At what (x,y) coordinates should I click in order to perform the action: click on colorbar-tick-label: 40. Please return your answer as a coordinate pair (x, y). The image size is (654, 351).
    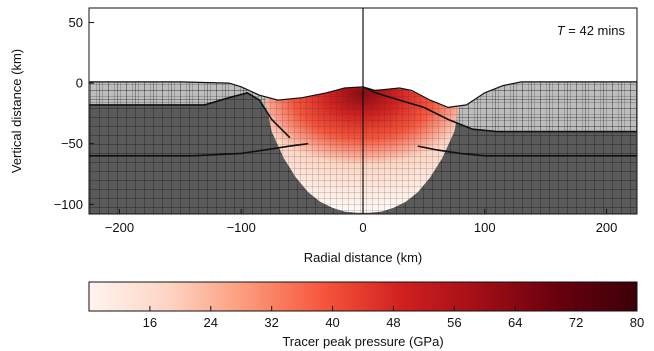
    Looking at the image, I should click on (332, 322).